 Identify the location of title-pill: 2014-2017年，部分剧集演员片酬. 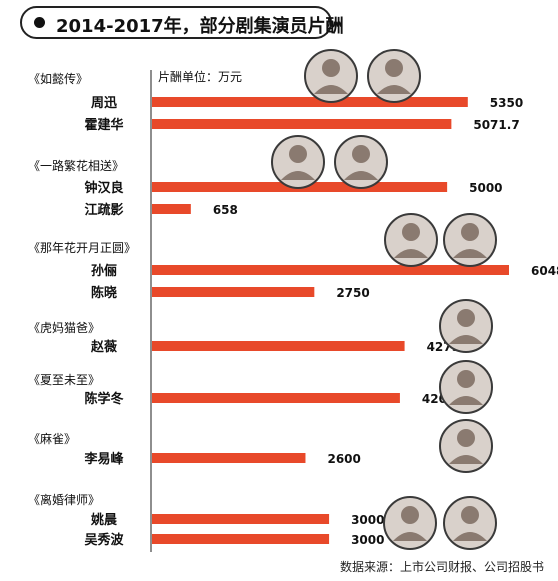
(182, 22).